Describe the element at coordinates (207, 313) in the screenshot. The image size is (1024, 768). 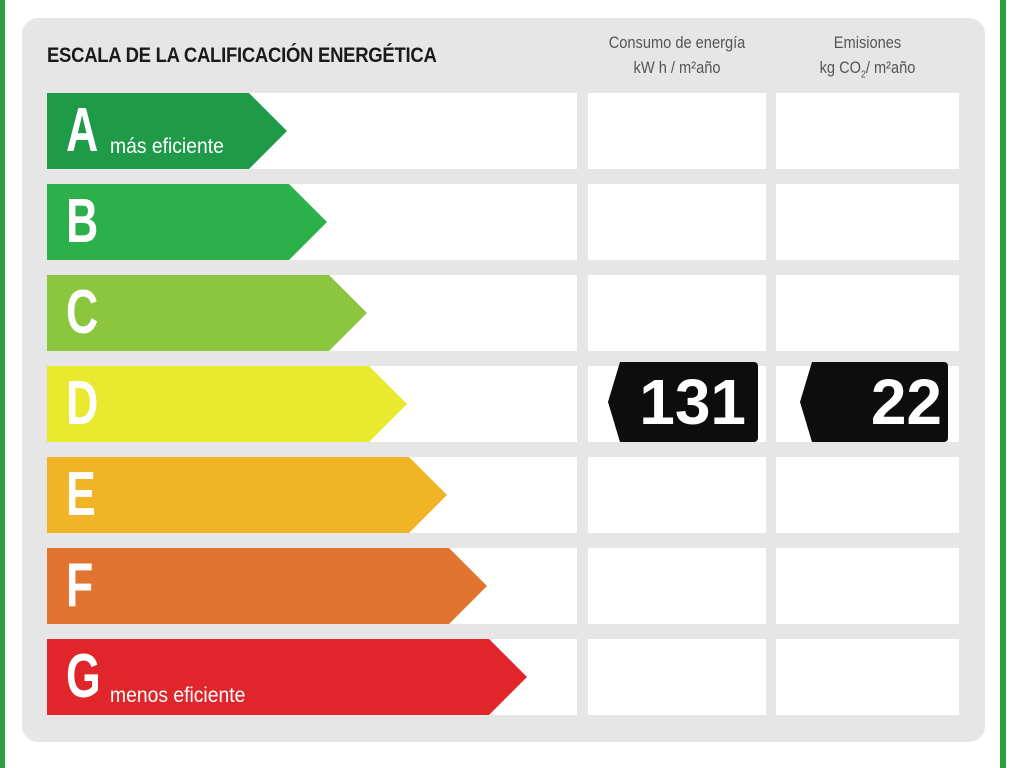
I see `rating-arrow-c` at that location.